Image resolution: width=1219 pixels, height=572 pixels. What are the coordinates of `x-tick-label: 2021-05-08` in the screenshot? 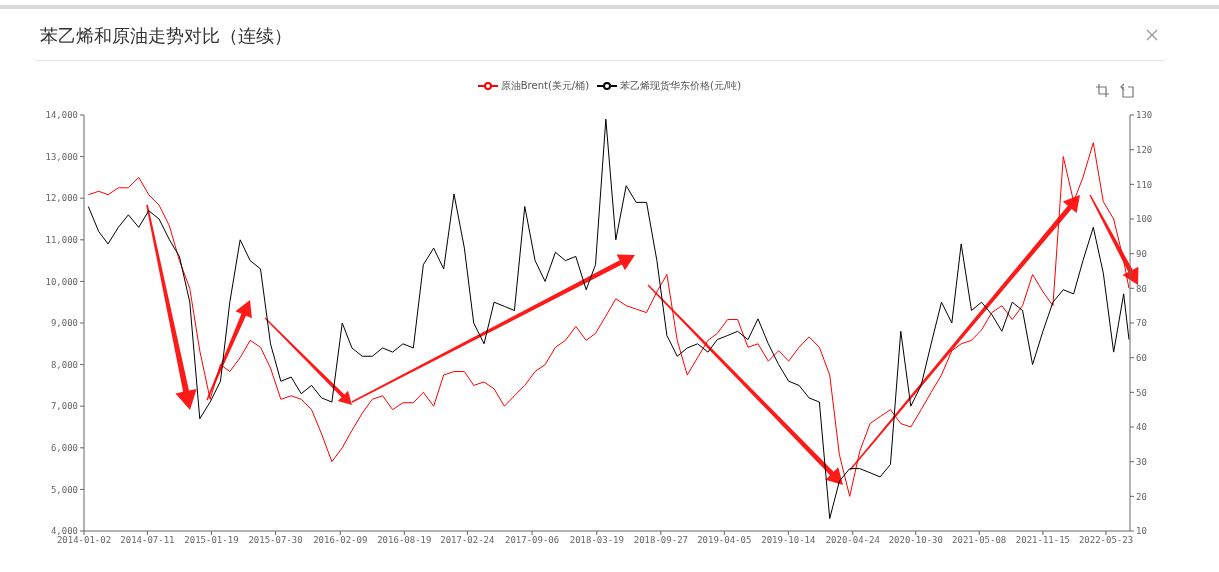 It's located at (979, 540).